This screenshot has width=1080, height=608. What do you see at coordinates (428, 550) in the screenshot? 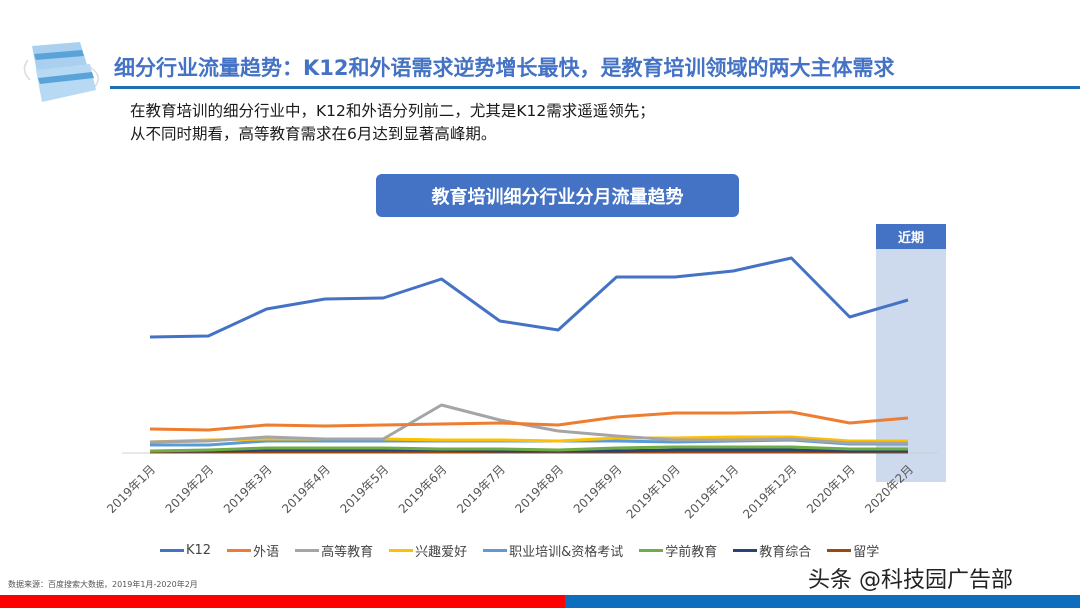
I see `legend-item-hobbies: 兴趣爱好` at bounding box center [428, 550].